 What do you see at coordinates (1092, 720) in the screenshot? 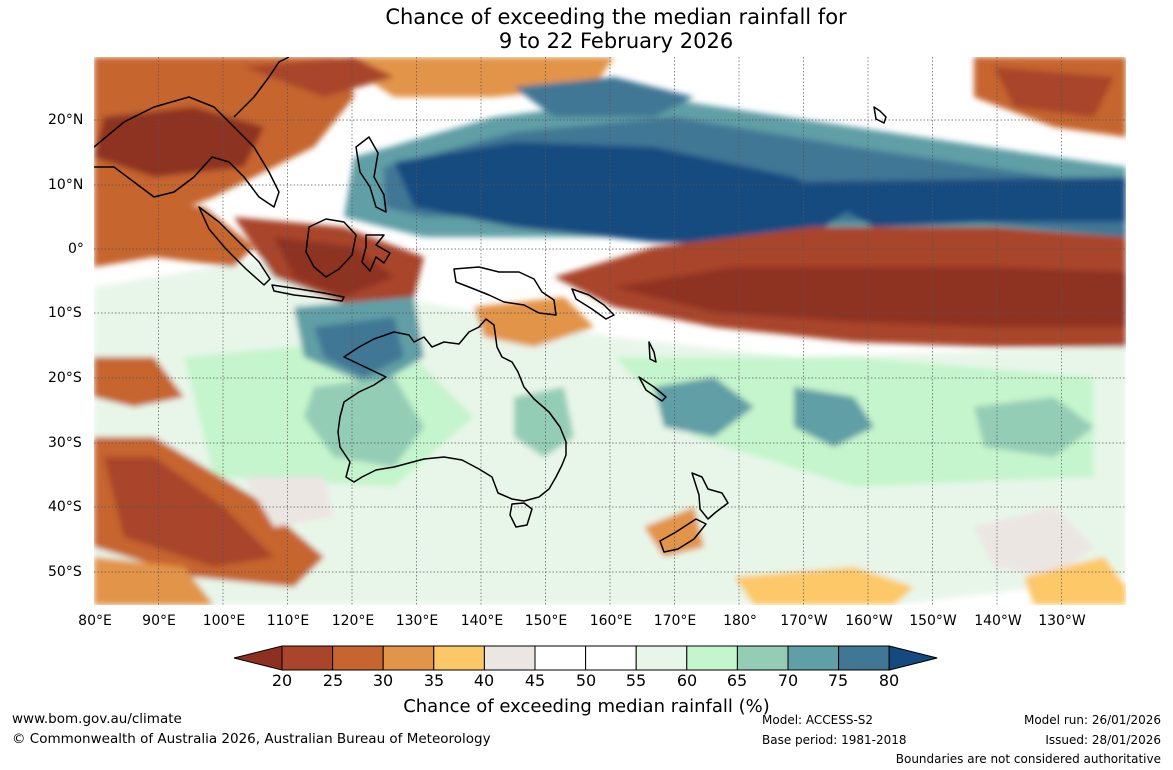
I see `model-run-date: Model run: 26/01/2026` at bounding box center [1092, 720].